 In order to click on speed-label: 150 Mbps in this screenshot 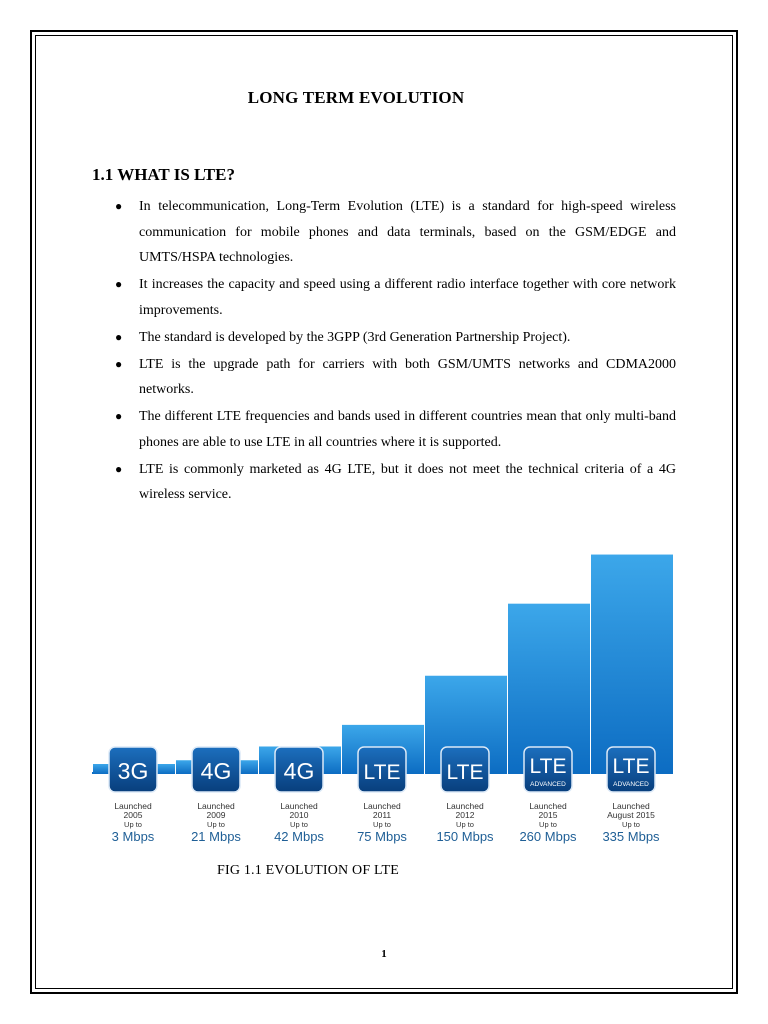, I will do `click(465, 836)`.